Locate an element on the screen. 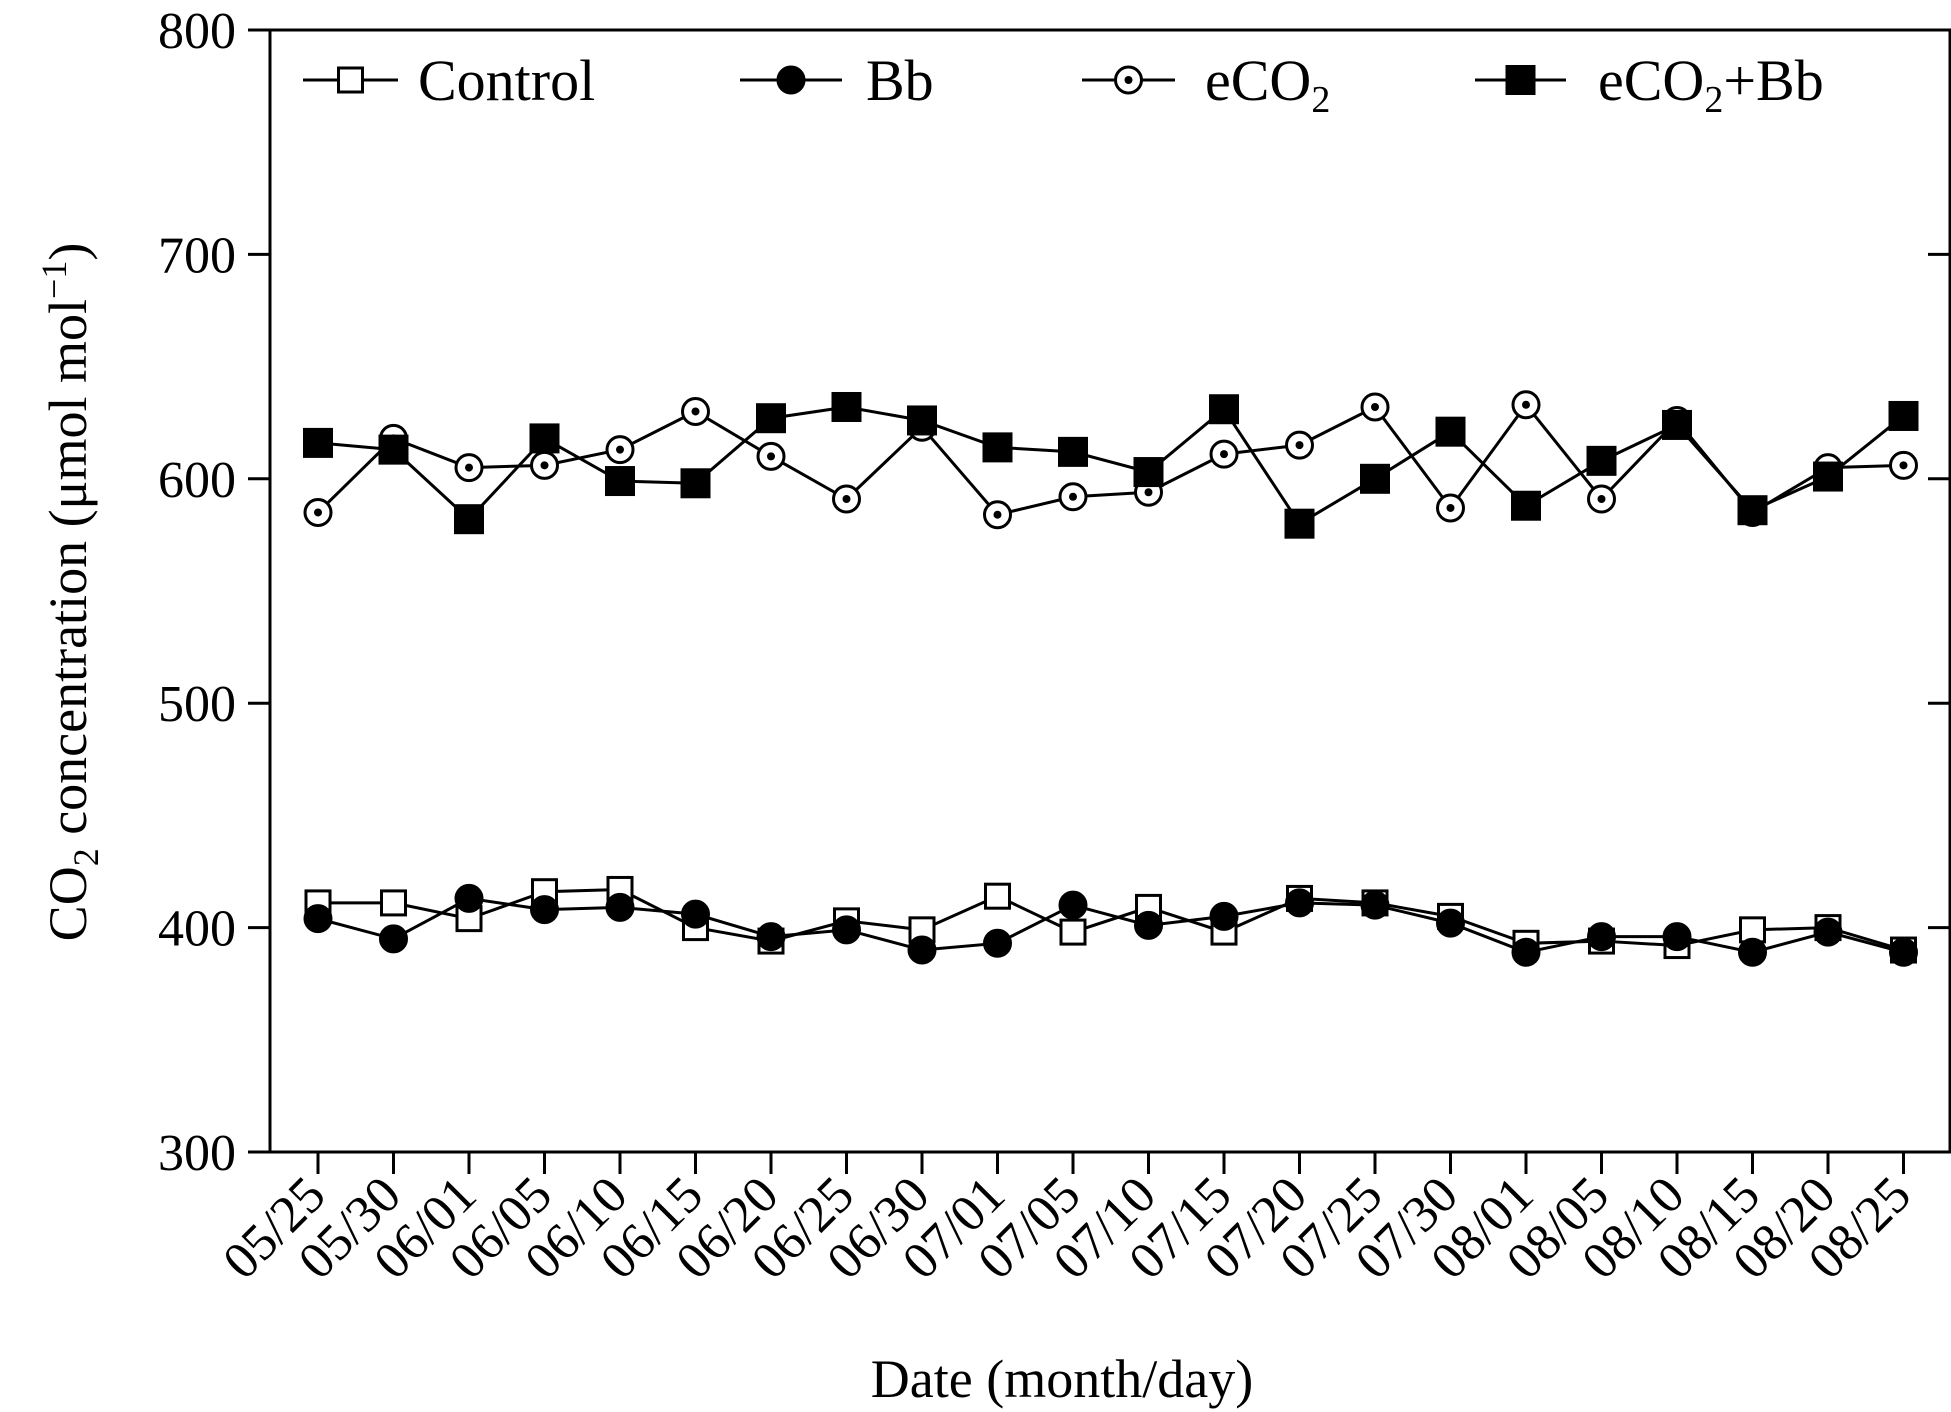 This screenshot has height=1412, width=1951. point-eco2-07/30 is located at coordinates (1450, 508).